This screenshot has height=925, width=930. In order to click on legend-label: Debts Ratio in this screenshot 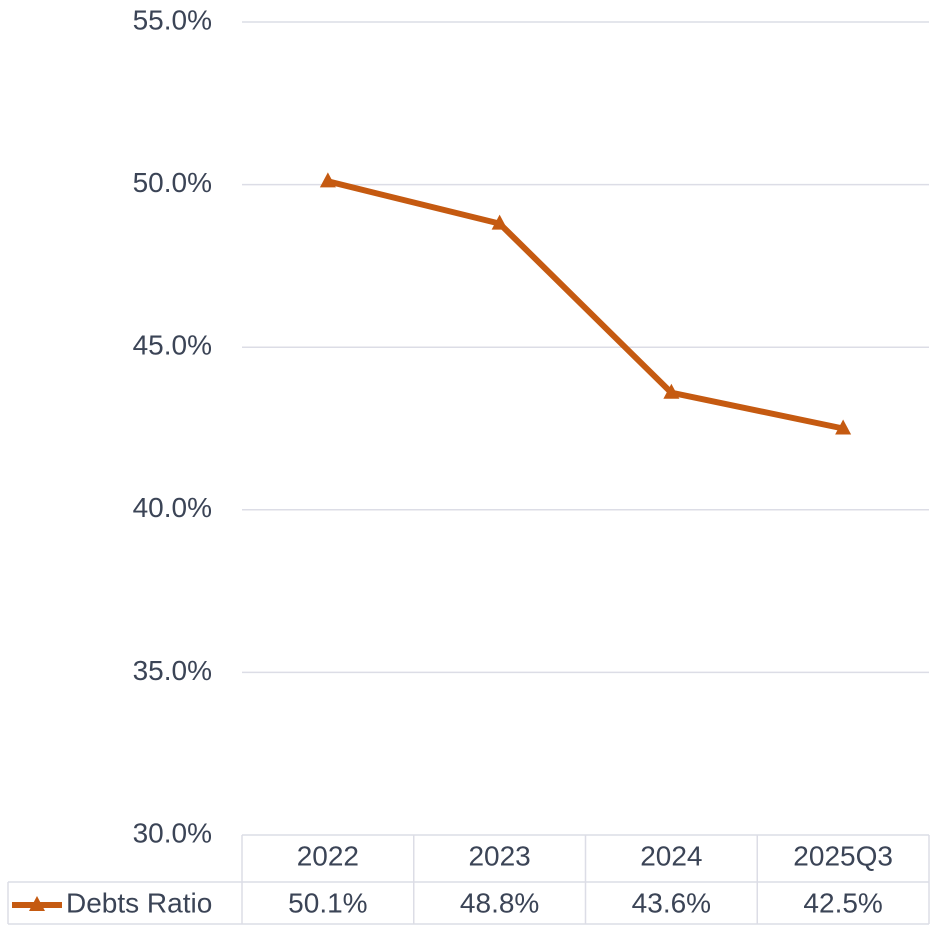, I will do `click(139, 902)`.